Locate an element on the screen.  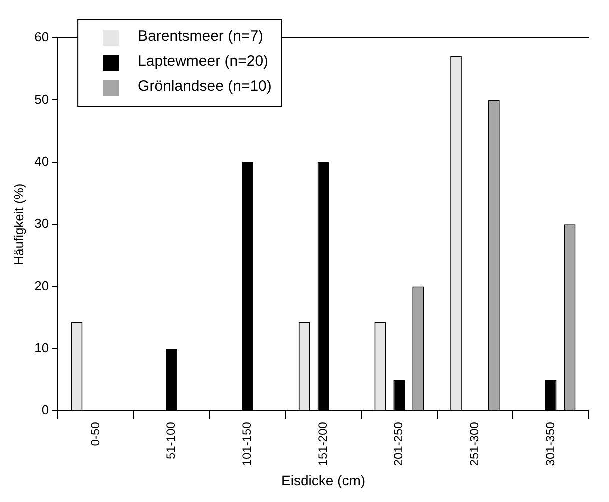
x-tick-label: 251-300 is located at coordinates (475, 444).